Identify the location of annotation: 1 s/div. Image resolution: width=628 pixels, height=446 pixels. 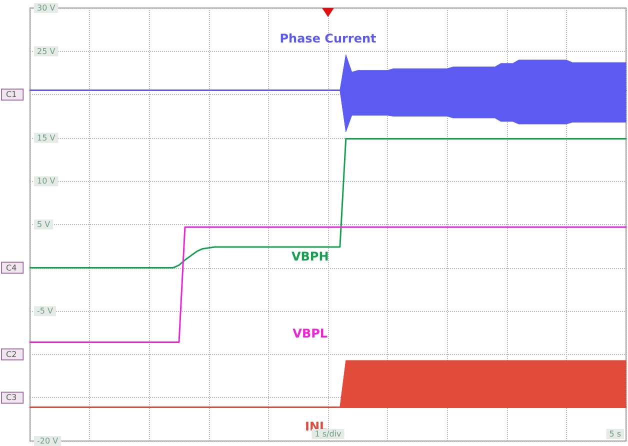
(328, 434).